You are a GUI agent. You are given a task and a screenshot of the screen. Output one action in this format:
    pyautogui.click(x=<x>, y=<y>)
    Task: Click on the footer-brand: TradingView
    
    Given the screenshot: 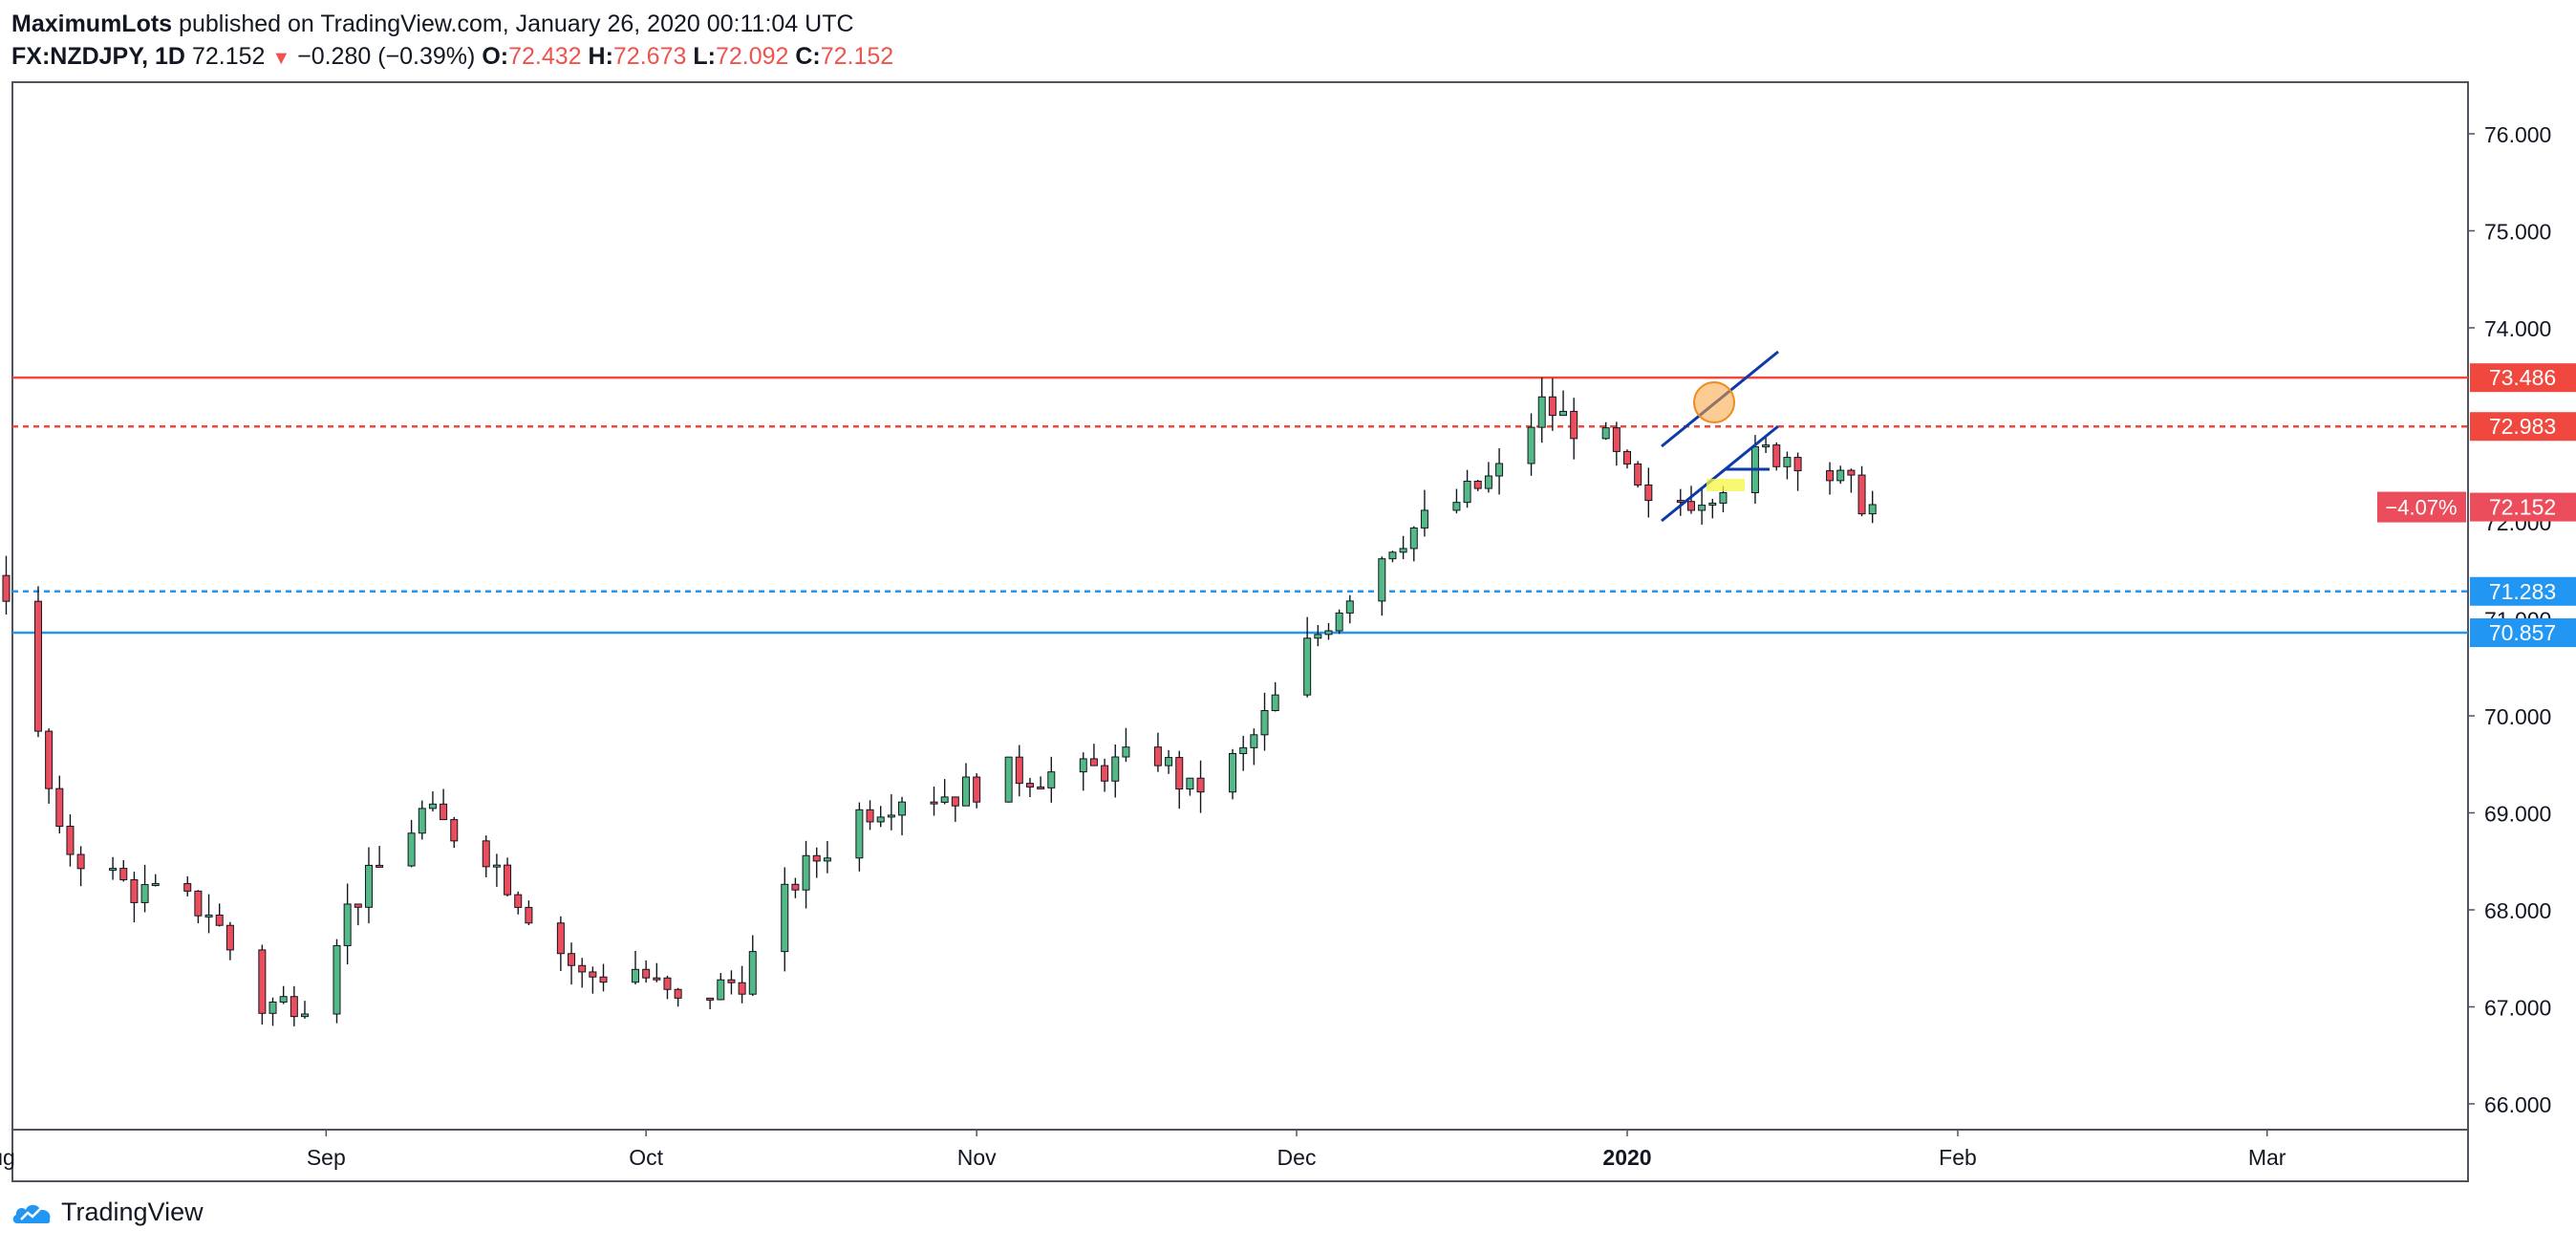 What is the action you would take?
    pyautogui.click(x=107, y=1213)
    